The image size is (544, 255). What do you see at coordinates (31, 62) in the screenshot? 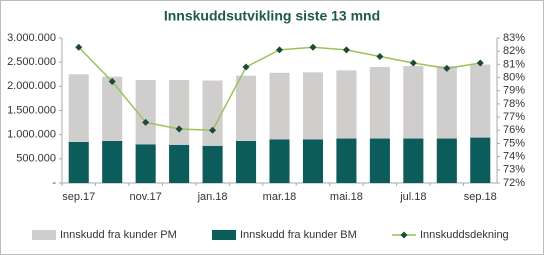
I see `y-tick-label: 2.500.000` at bounding box center [31, 62].